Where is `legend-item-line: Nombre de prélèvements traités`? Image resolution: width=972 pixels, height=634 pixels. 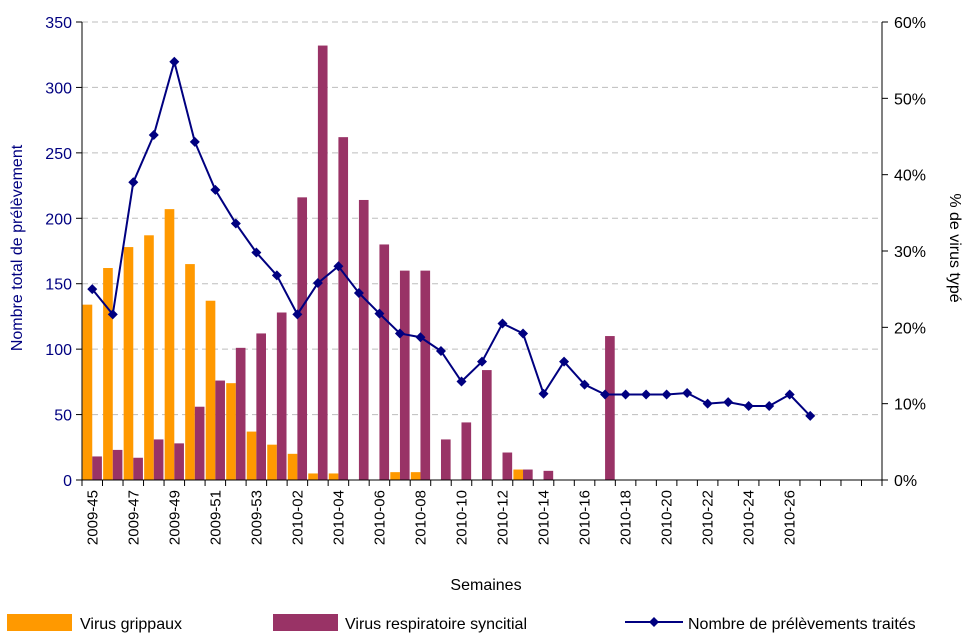
legend-item-line: Nombre de prélèvements traités is located at coordinates (770, 624).